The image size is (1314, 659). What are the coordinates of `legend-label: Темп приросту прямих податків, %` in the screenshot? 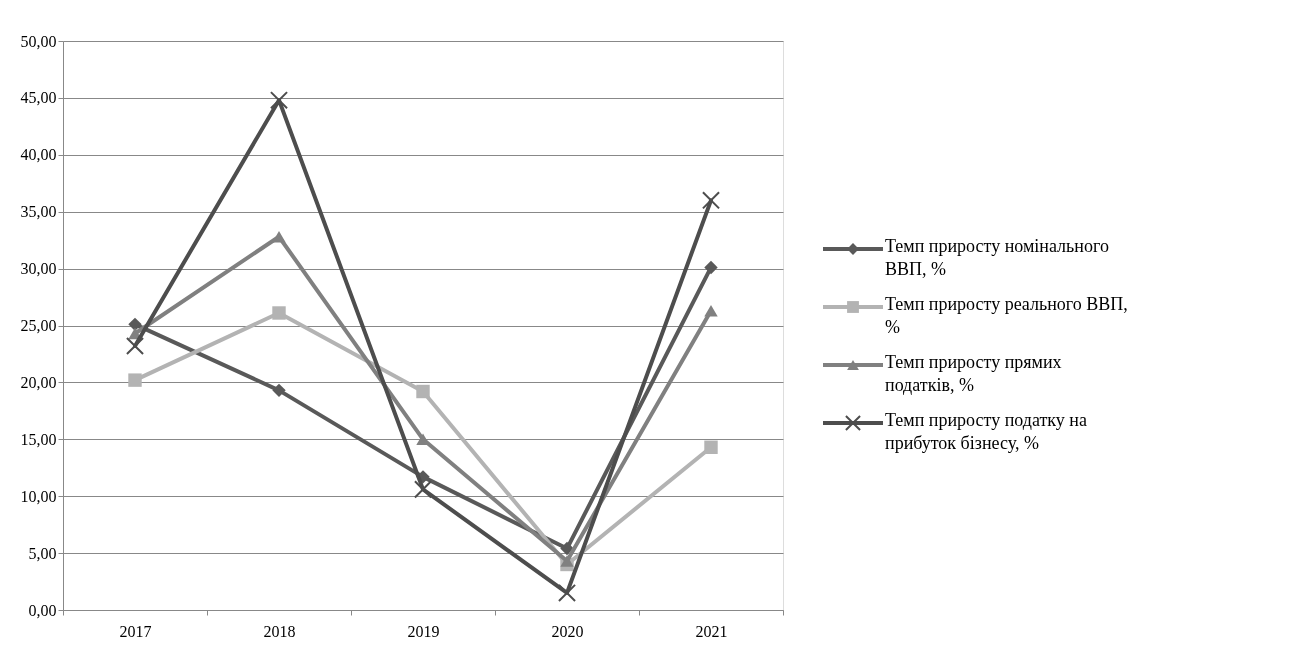 It's located at (973, 373).